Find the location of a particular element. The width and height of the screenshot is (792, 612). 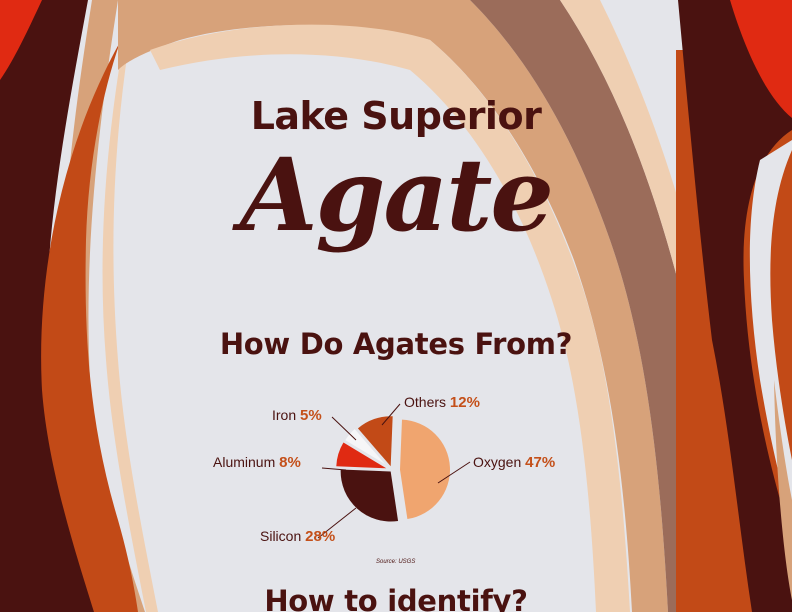

title-script-word: Agate is located at coordinates (396, 195).